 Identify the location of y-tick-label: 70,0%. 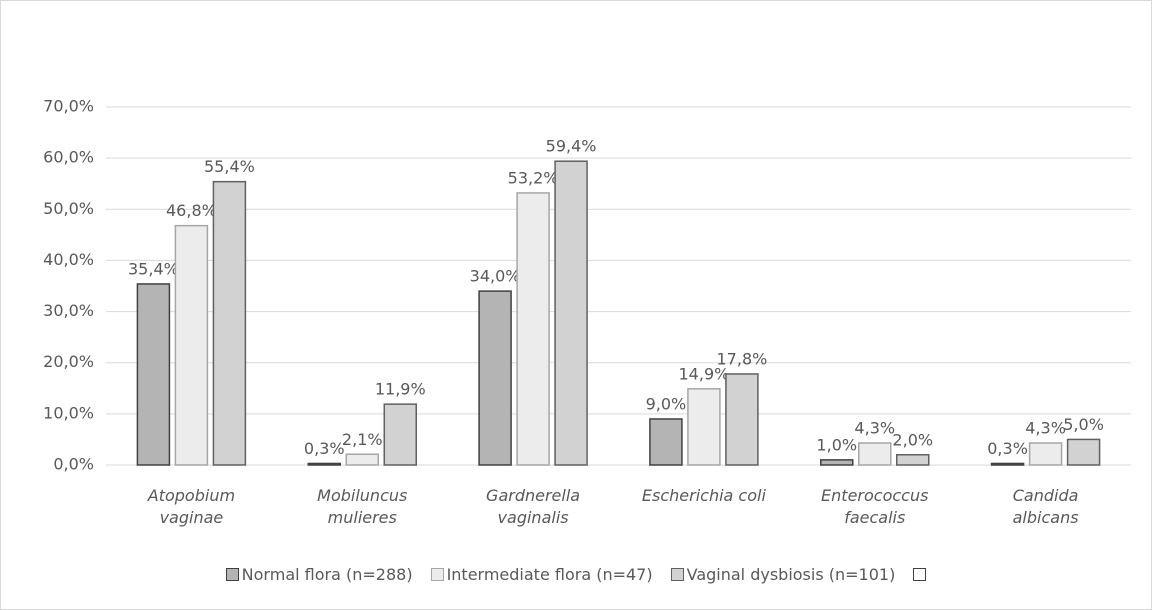
(68, 106).